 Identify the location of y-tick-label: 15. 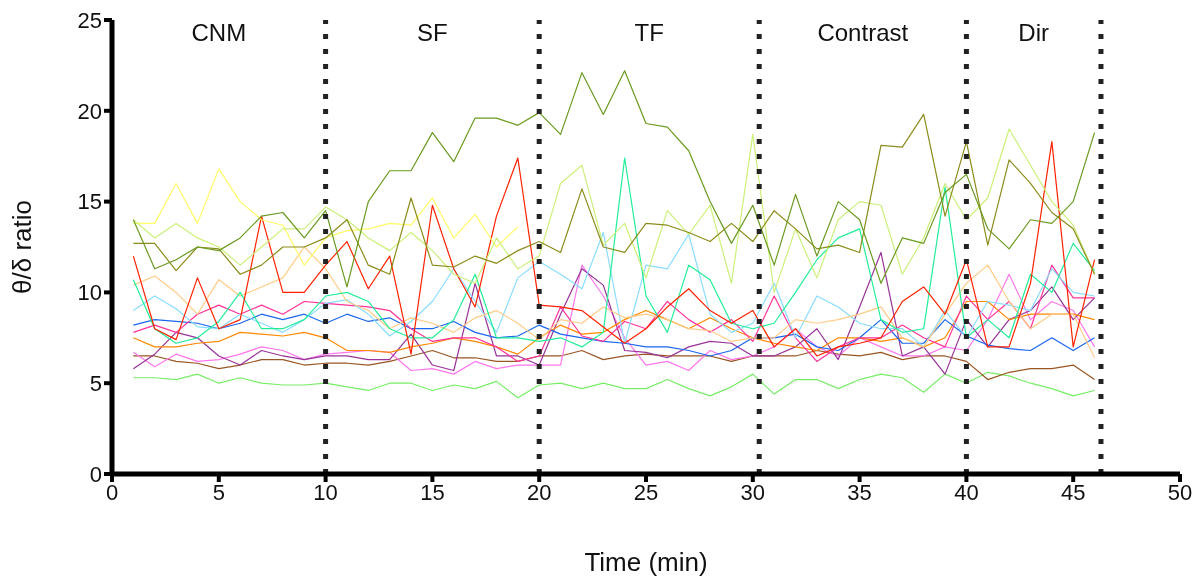
(89, 202).